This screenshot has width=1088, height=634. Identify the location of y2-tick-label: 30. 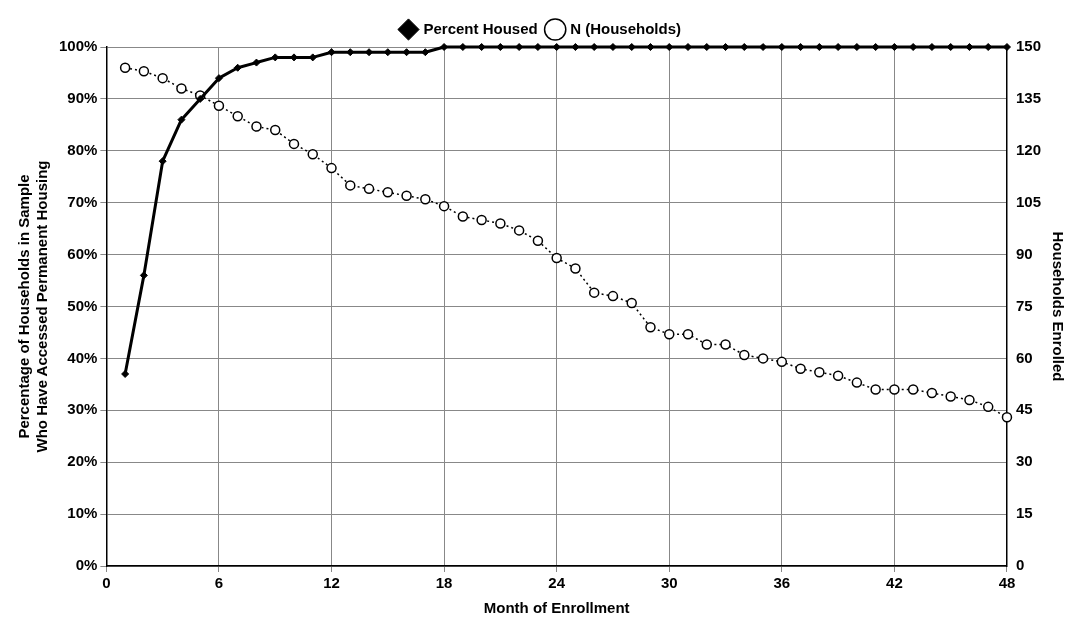
(1024, 461).